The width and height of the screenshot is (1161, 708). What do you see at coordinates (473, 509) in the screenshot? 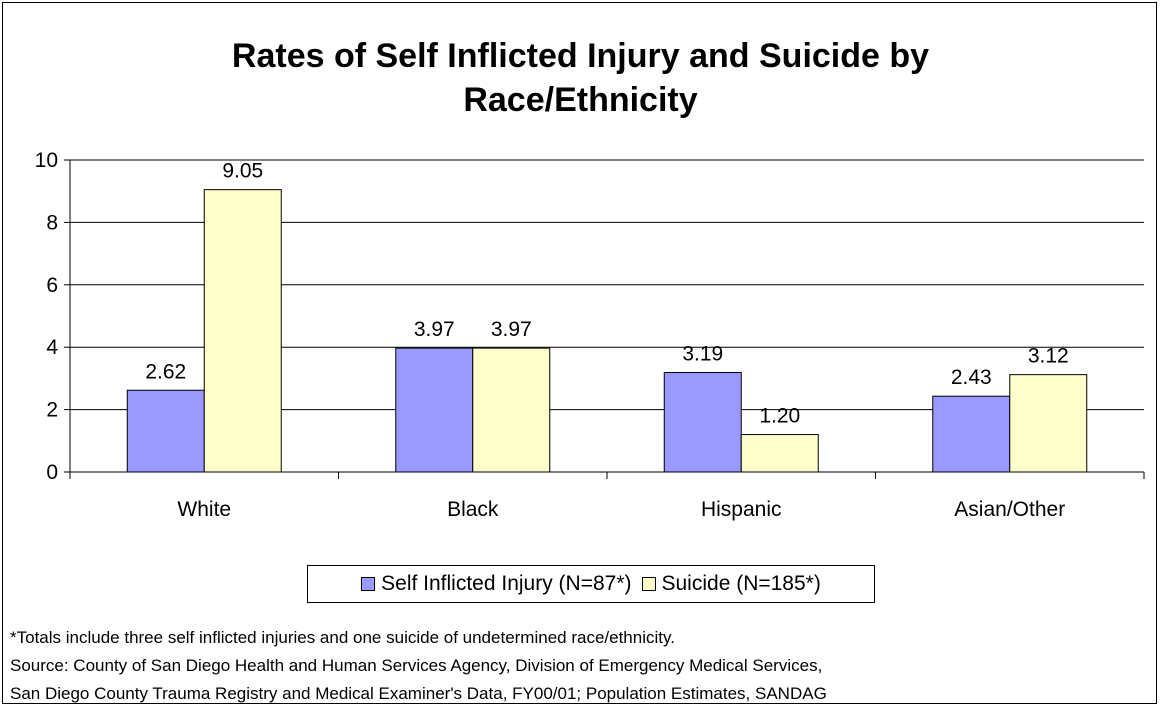
I see `category-label: Black` at bounding box center [473, 509].